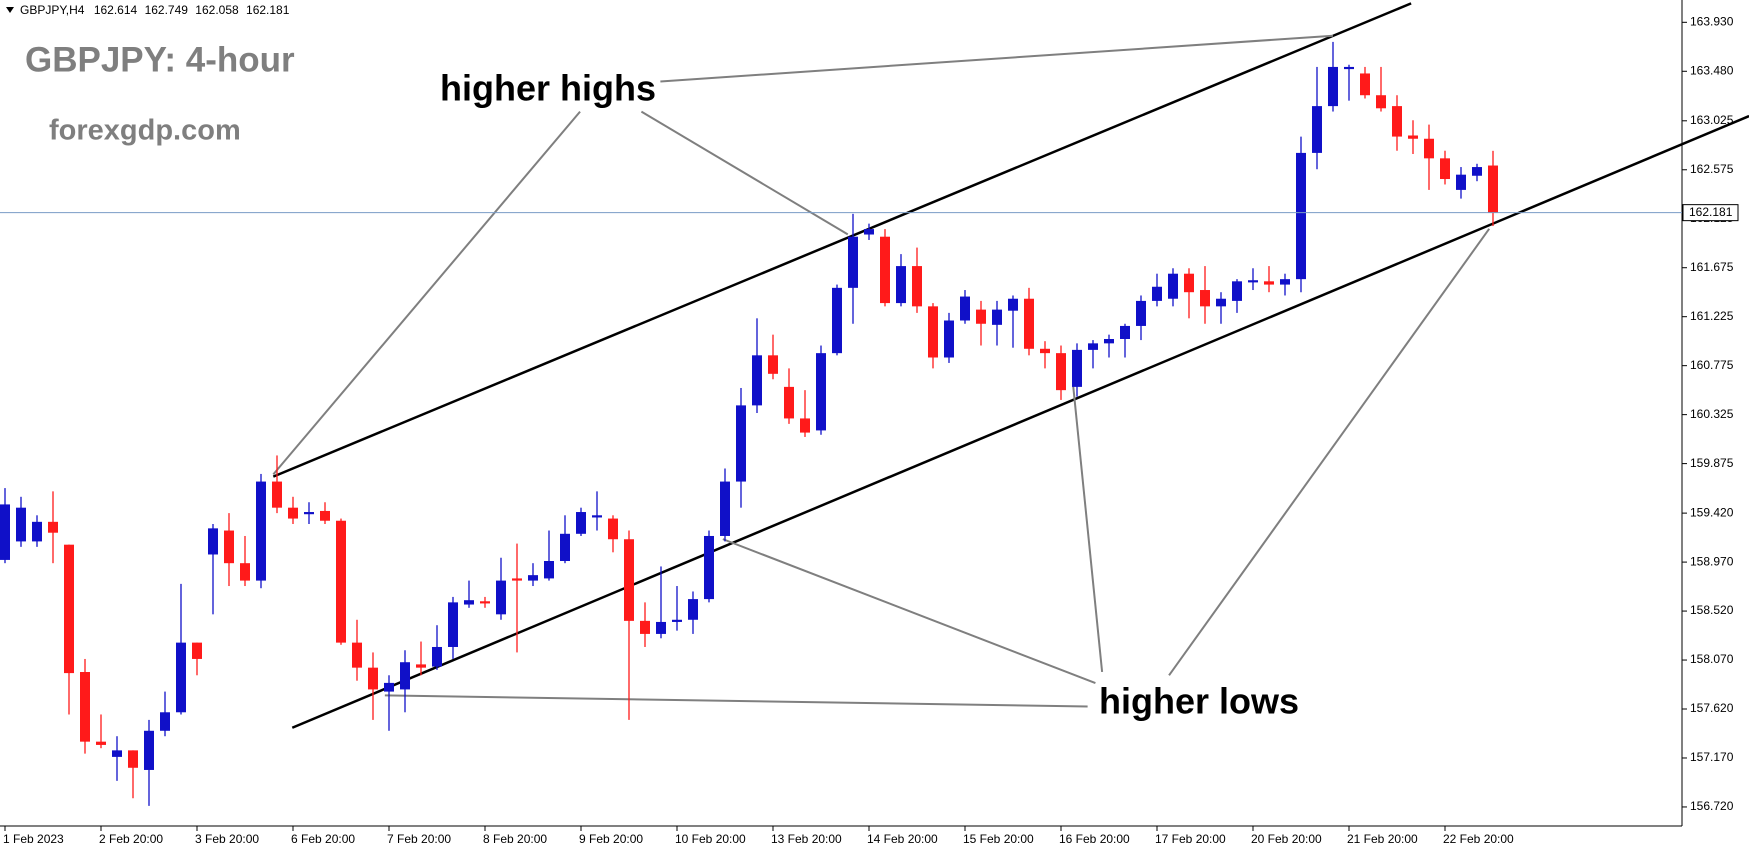 The height and width of the screenshot is (850, 1749). I want to click on x-tick-label: 17 Feb 20:00, so click(1190, 839).